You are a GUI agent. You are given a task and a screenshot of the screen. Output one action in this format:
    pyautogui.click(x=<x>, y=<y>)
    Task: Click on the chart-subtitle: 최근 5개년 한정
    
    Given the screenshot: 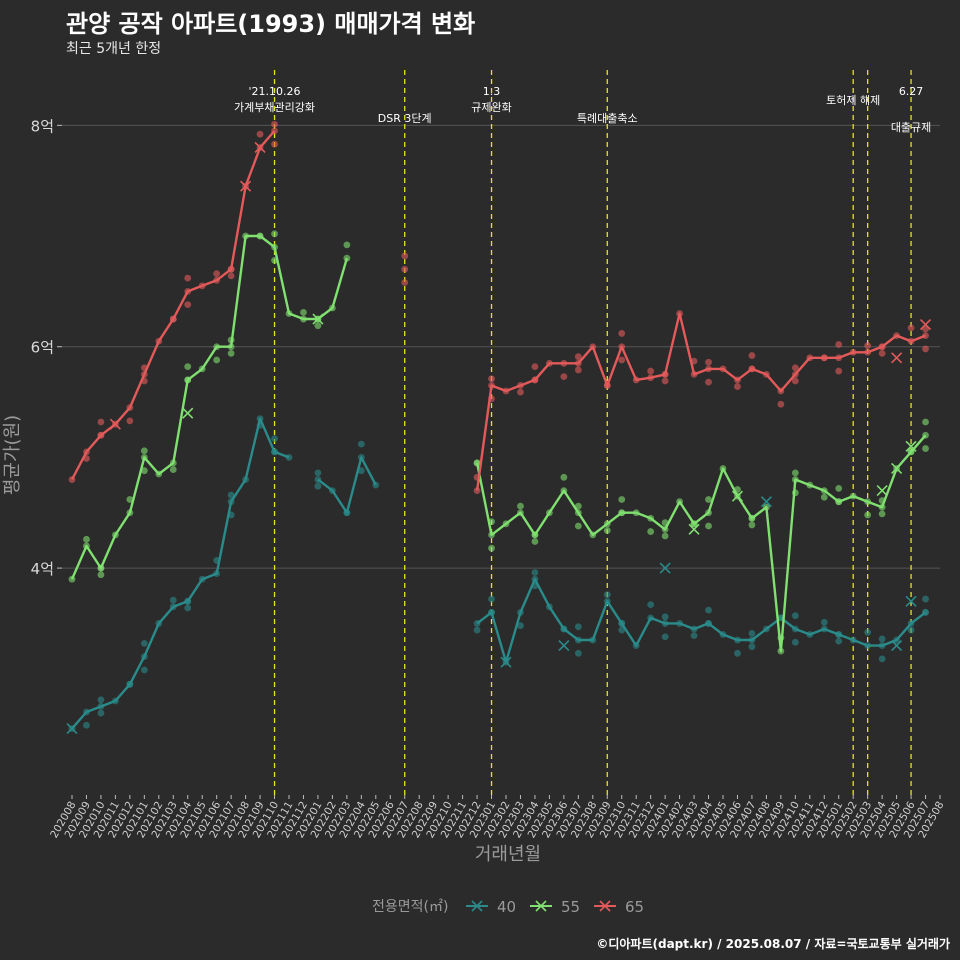 What is the action you would take?
    pyautogui.click(x=114, y=49)
    